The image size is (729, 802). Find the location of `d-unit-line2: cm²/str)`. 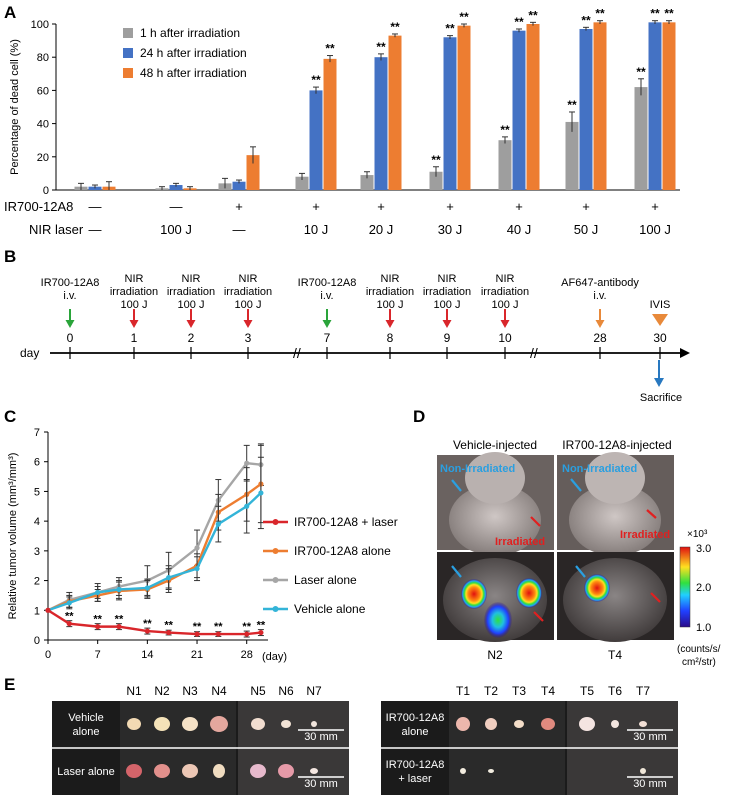

d-unit-line2: cm²/str) is located at coordinates (699, 662).